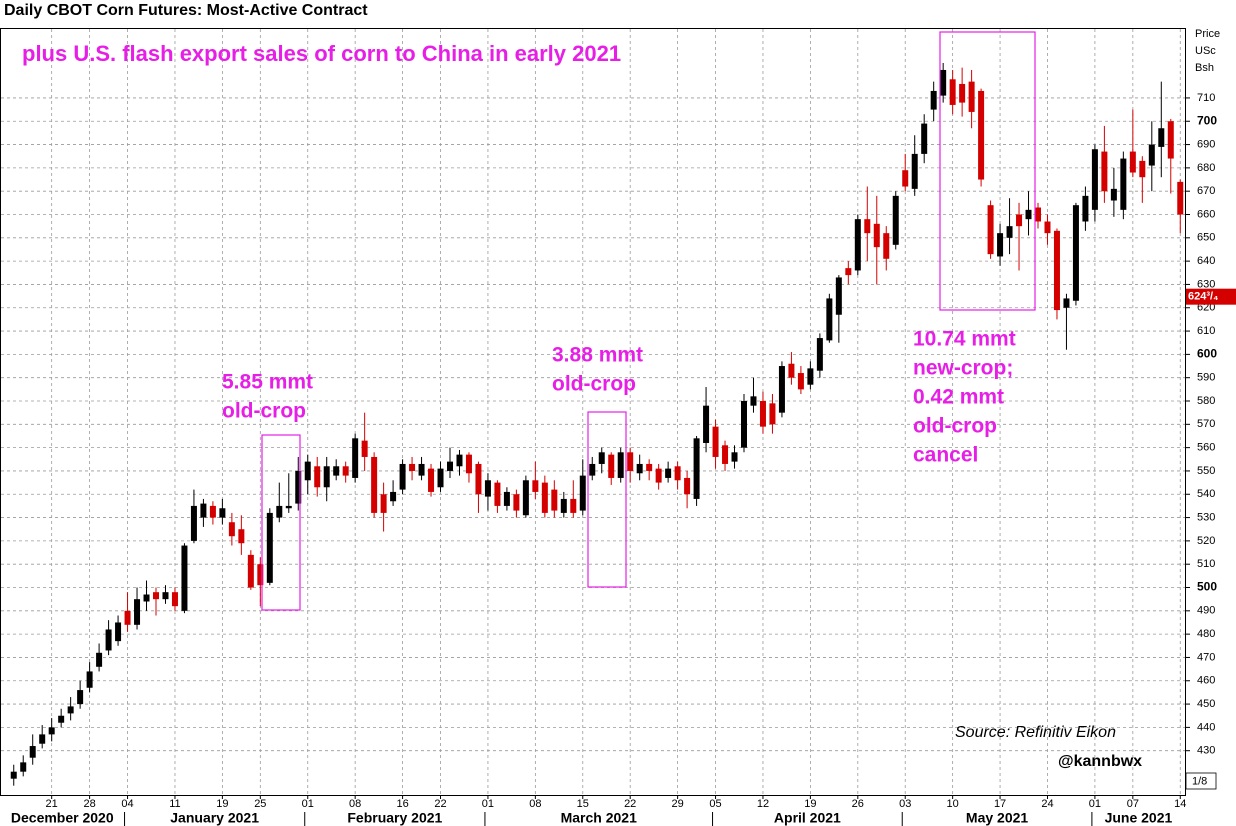 The image size is (1236, 826). What do you see at coordinates (1206, 214) in the screenshot?
I see `y-tick-label: 660` at bounding box center [1206, 214].